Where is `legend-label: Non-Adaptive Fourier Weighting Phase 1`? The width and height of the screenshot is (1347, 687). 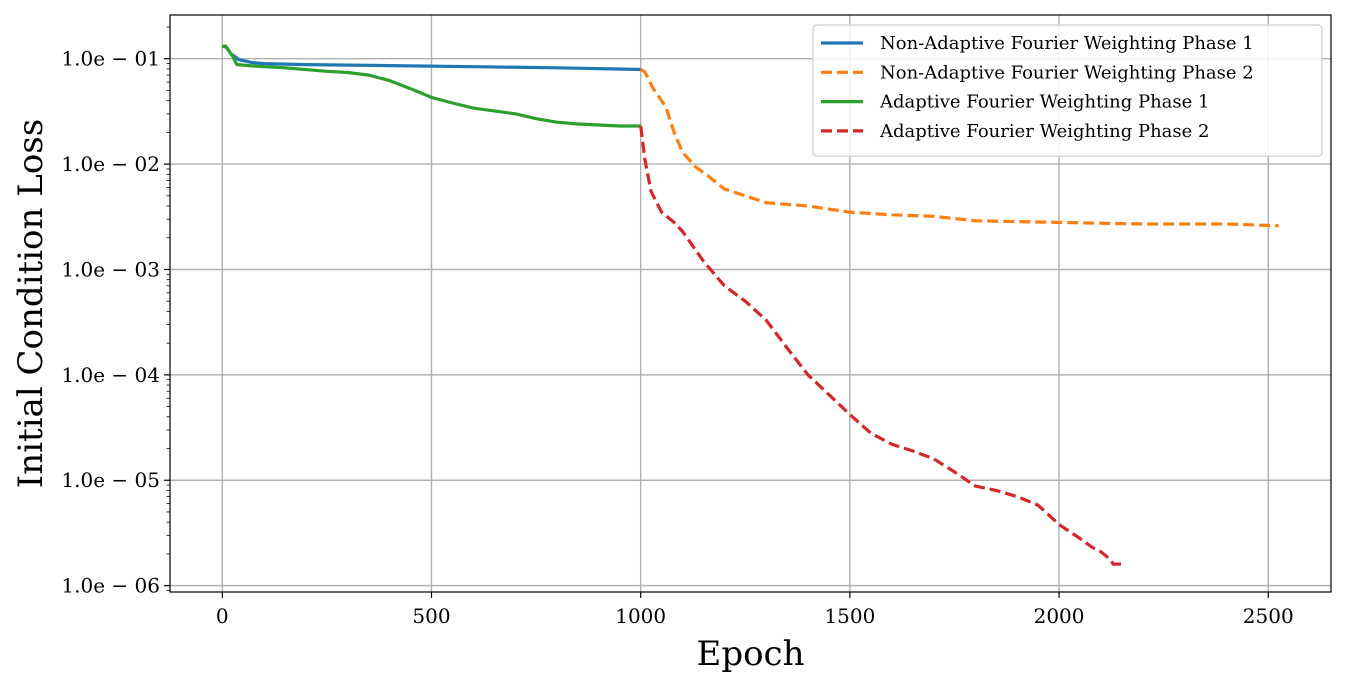 legend-label: Non-Adaptive Fourier Weighting Phase 1 is located at coordinates (1067, 43).